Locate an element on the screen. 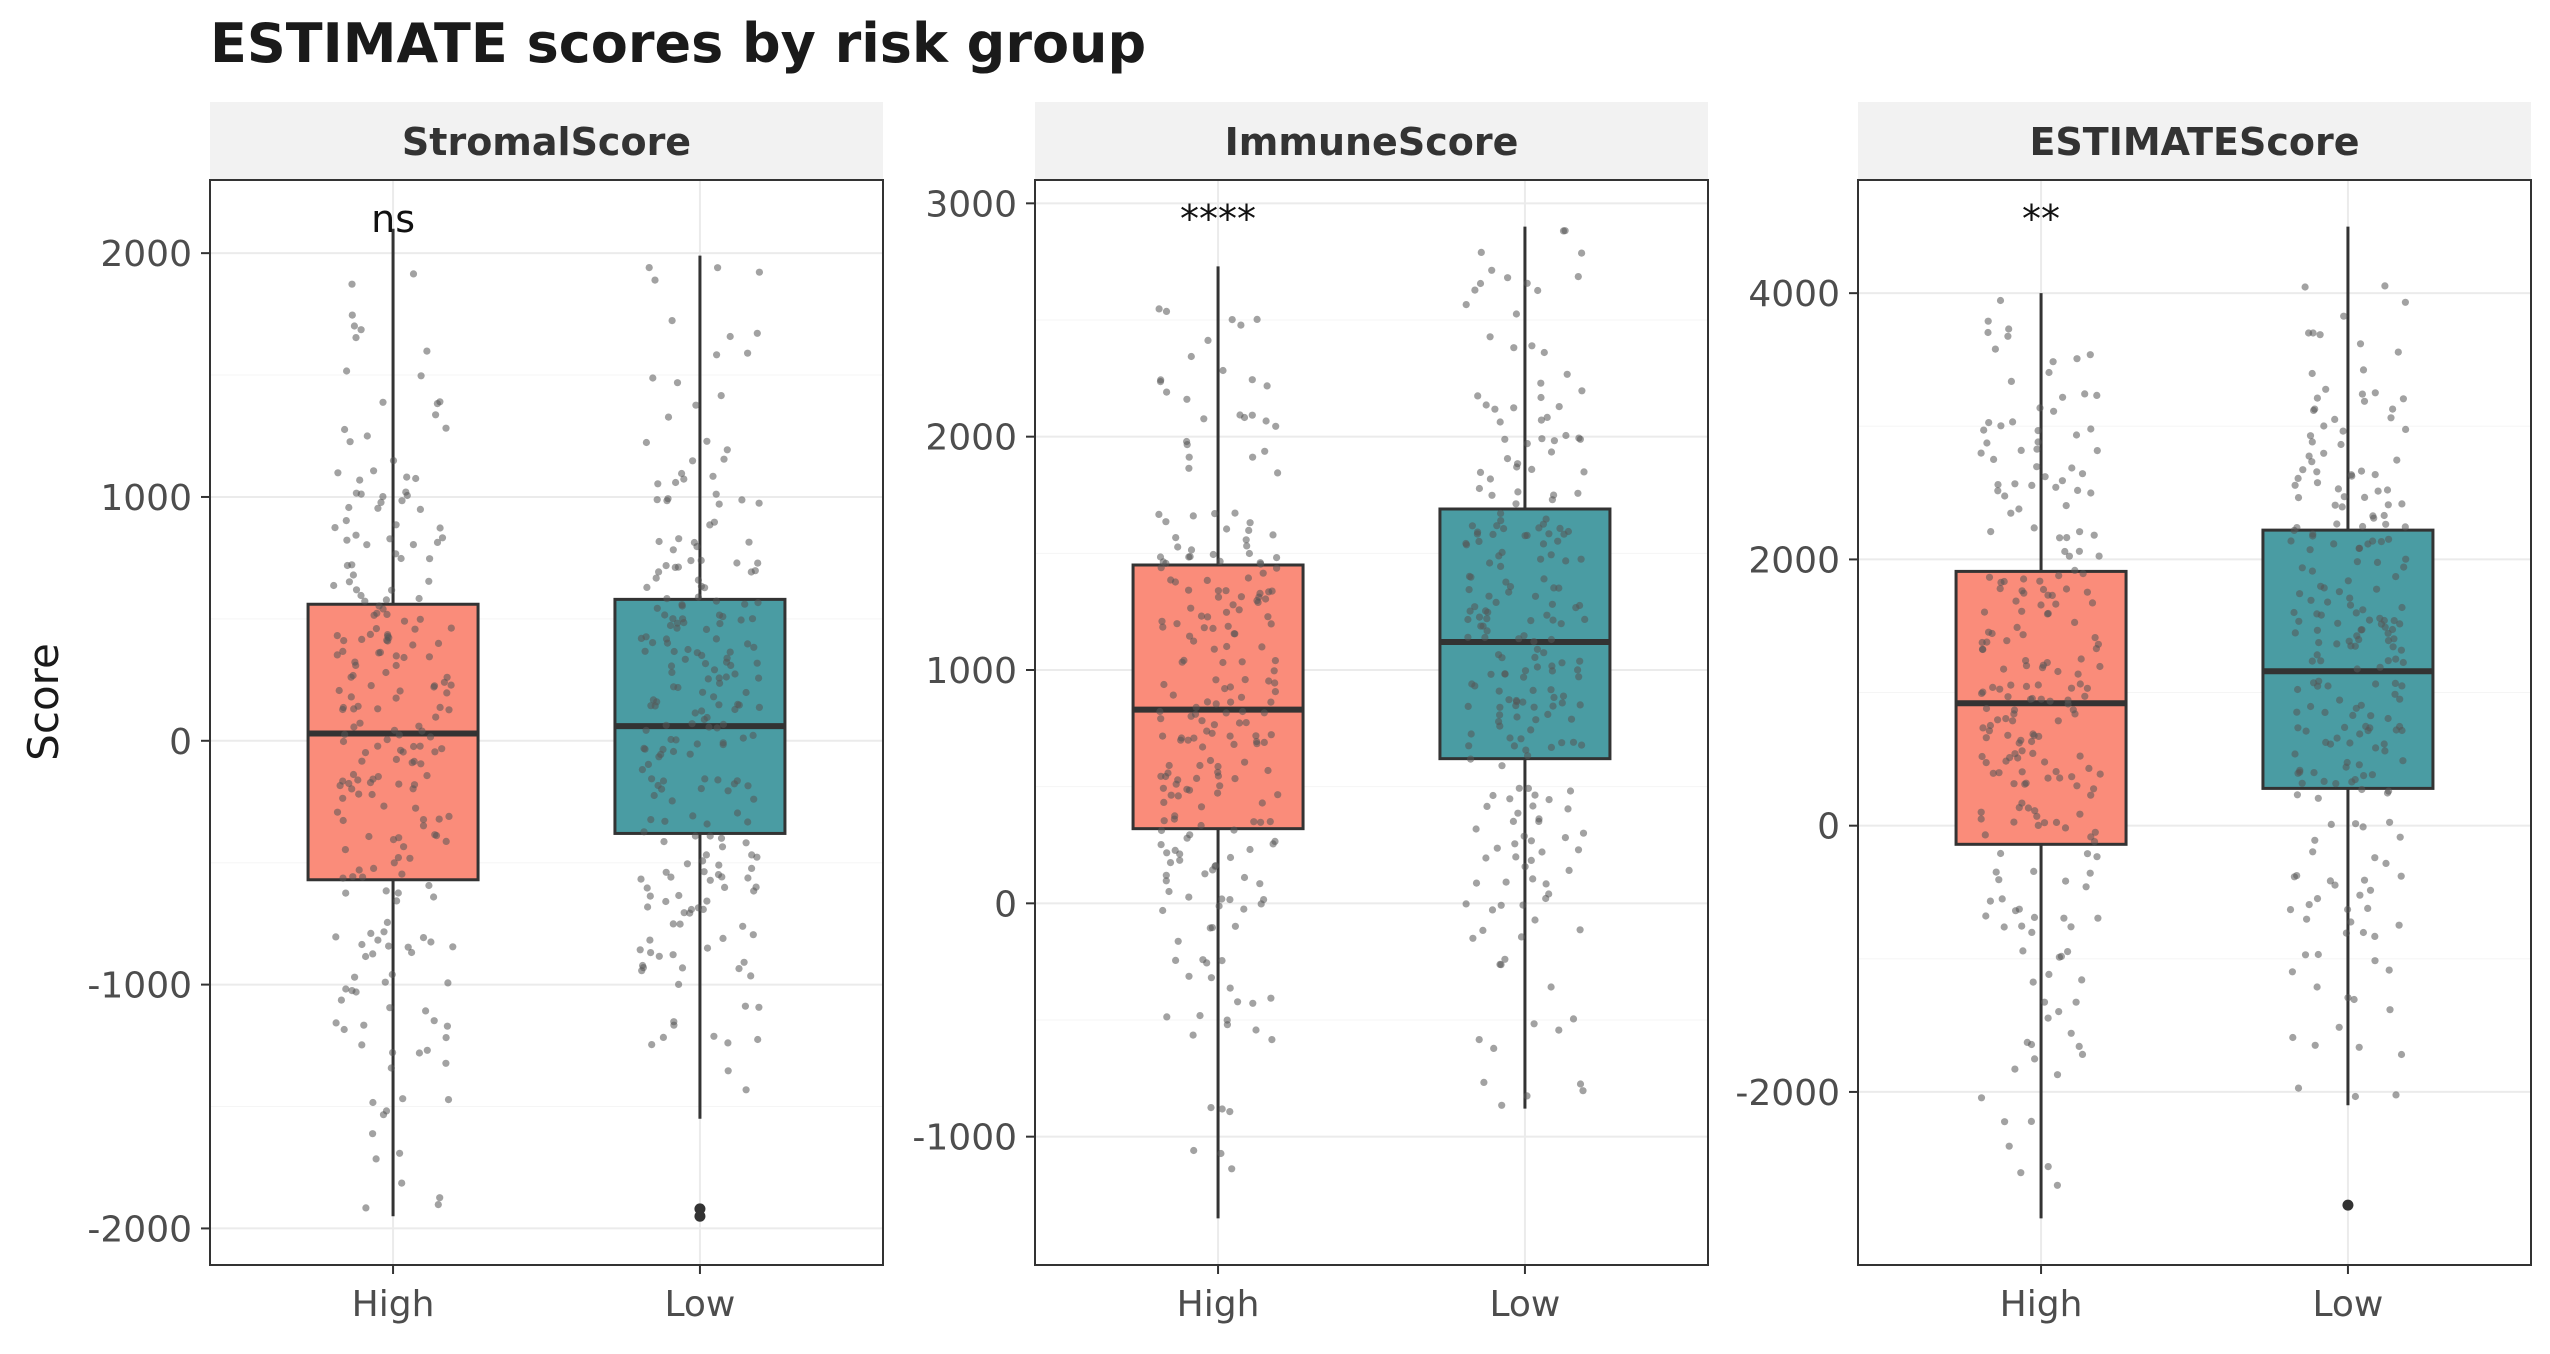 The height and width of the screenshot is (1354, 2550). iqr-box is located at coordinates (700, 716).